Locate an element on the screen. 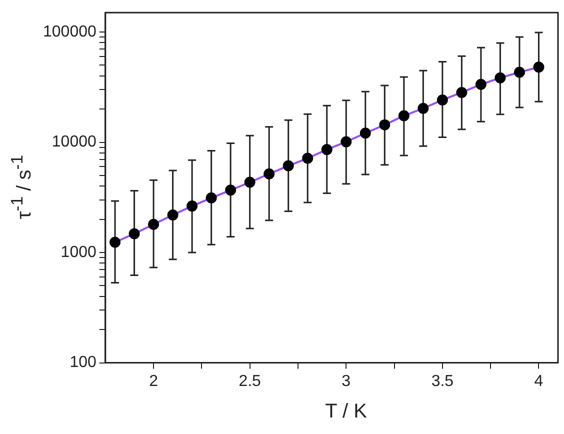  x-tick-label: 2 is located at coordinates (153, 381).